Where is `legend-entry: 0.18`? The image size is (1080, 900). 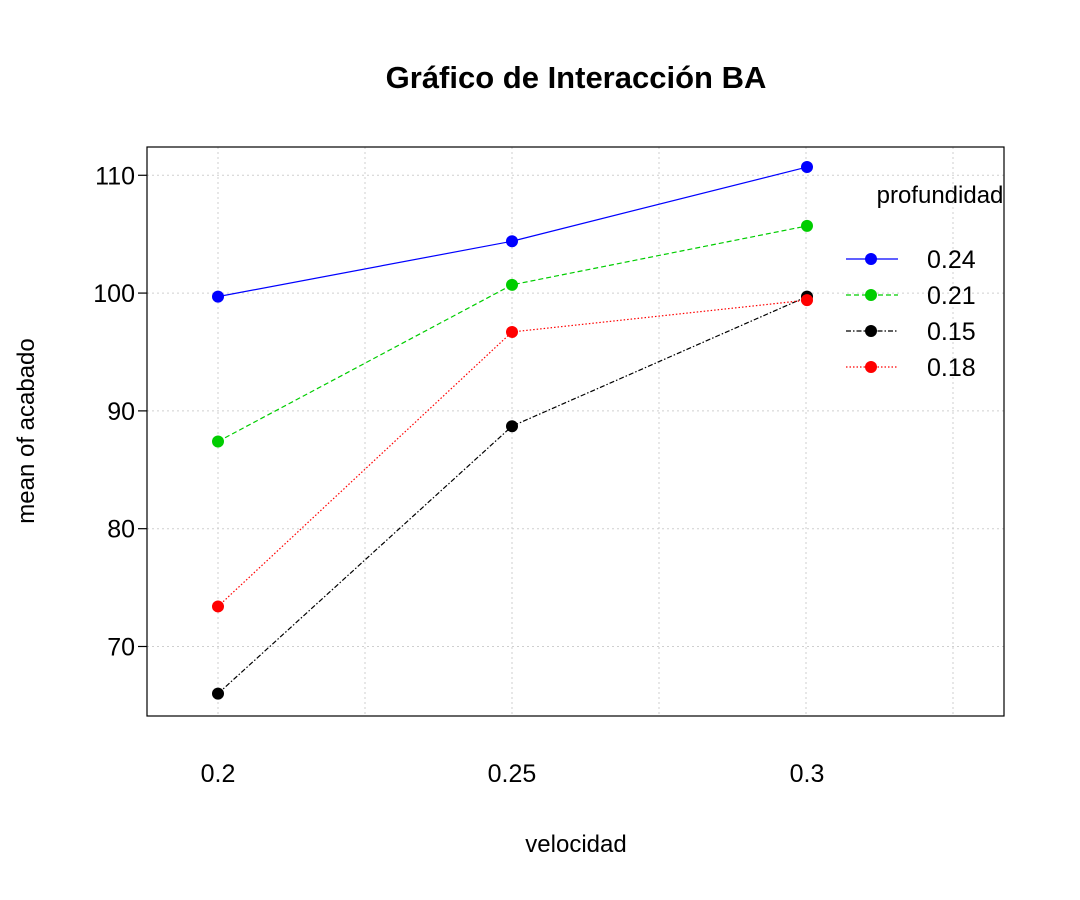 legend-entry: 0.18 is located at coordinates (911, 368).